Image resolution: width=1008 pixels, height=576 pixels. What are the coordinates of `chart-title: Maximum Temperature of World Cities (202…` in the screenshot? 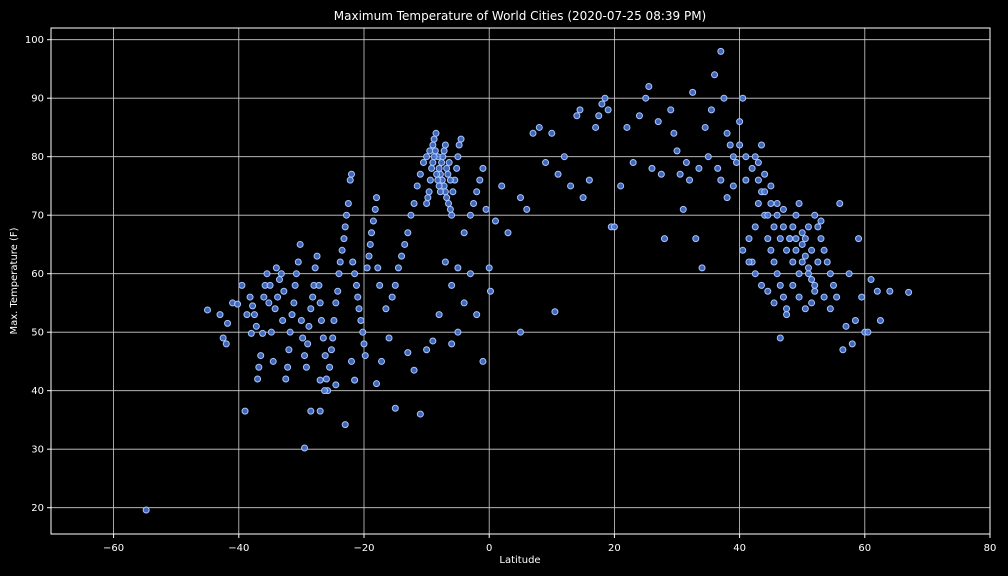 It's located at (520, 16).